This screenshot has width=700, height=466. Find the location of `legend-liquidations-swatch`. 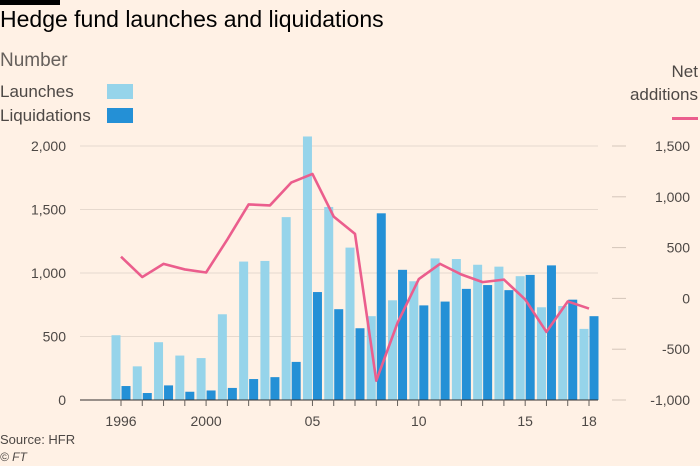

legend-liquidations-swatch is located at coordinates (120, 115).